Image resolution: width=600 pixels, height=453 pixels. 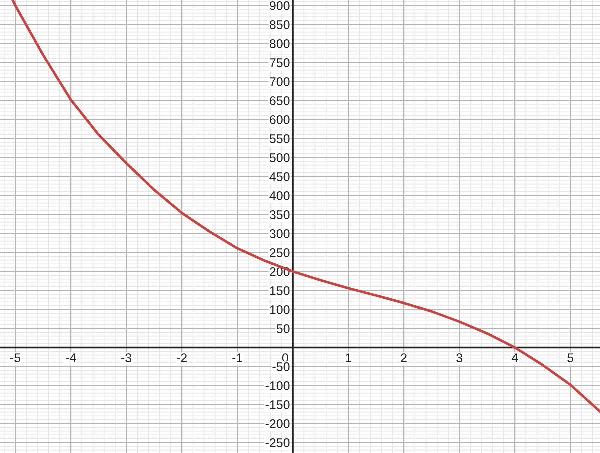 I want to click on x-tick-label: -3, so click(x=127, y=358).